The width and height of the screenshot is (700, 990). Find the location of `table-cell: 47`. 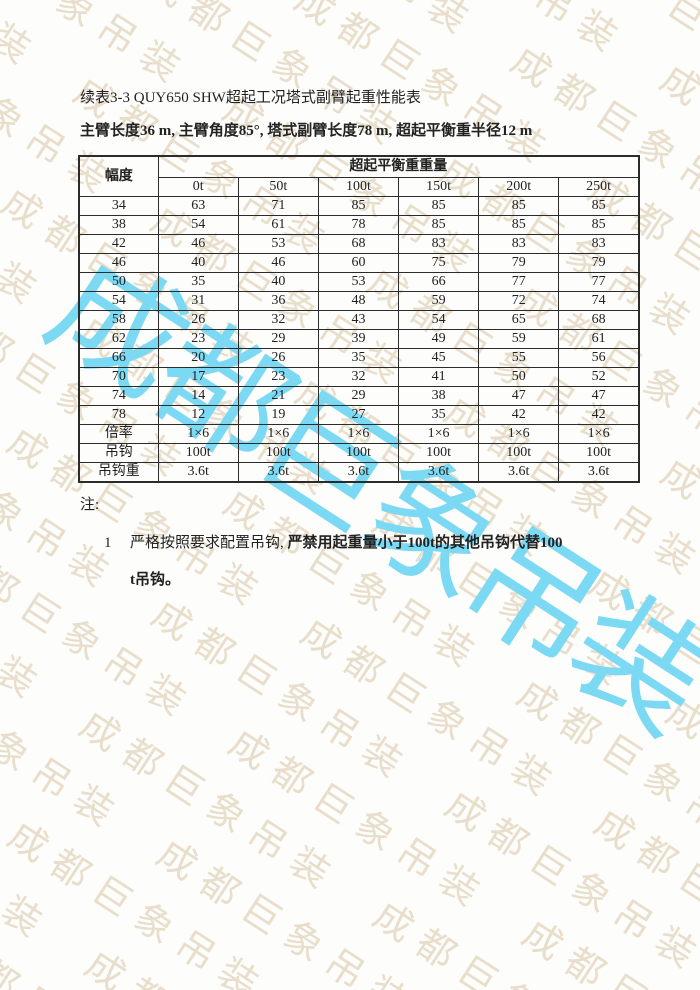

table-cell: 47 is located at coordinates (519, 396).